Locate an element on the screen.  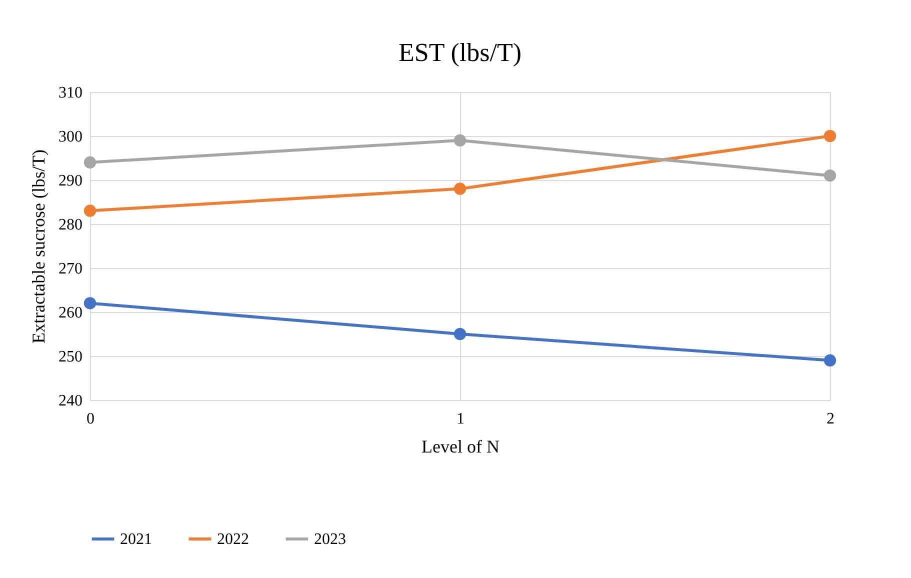
y-tick-label: 270 is located at coordinates (70, 269).